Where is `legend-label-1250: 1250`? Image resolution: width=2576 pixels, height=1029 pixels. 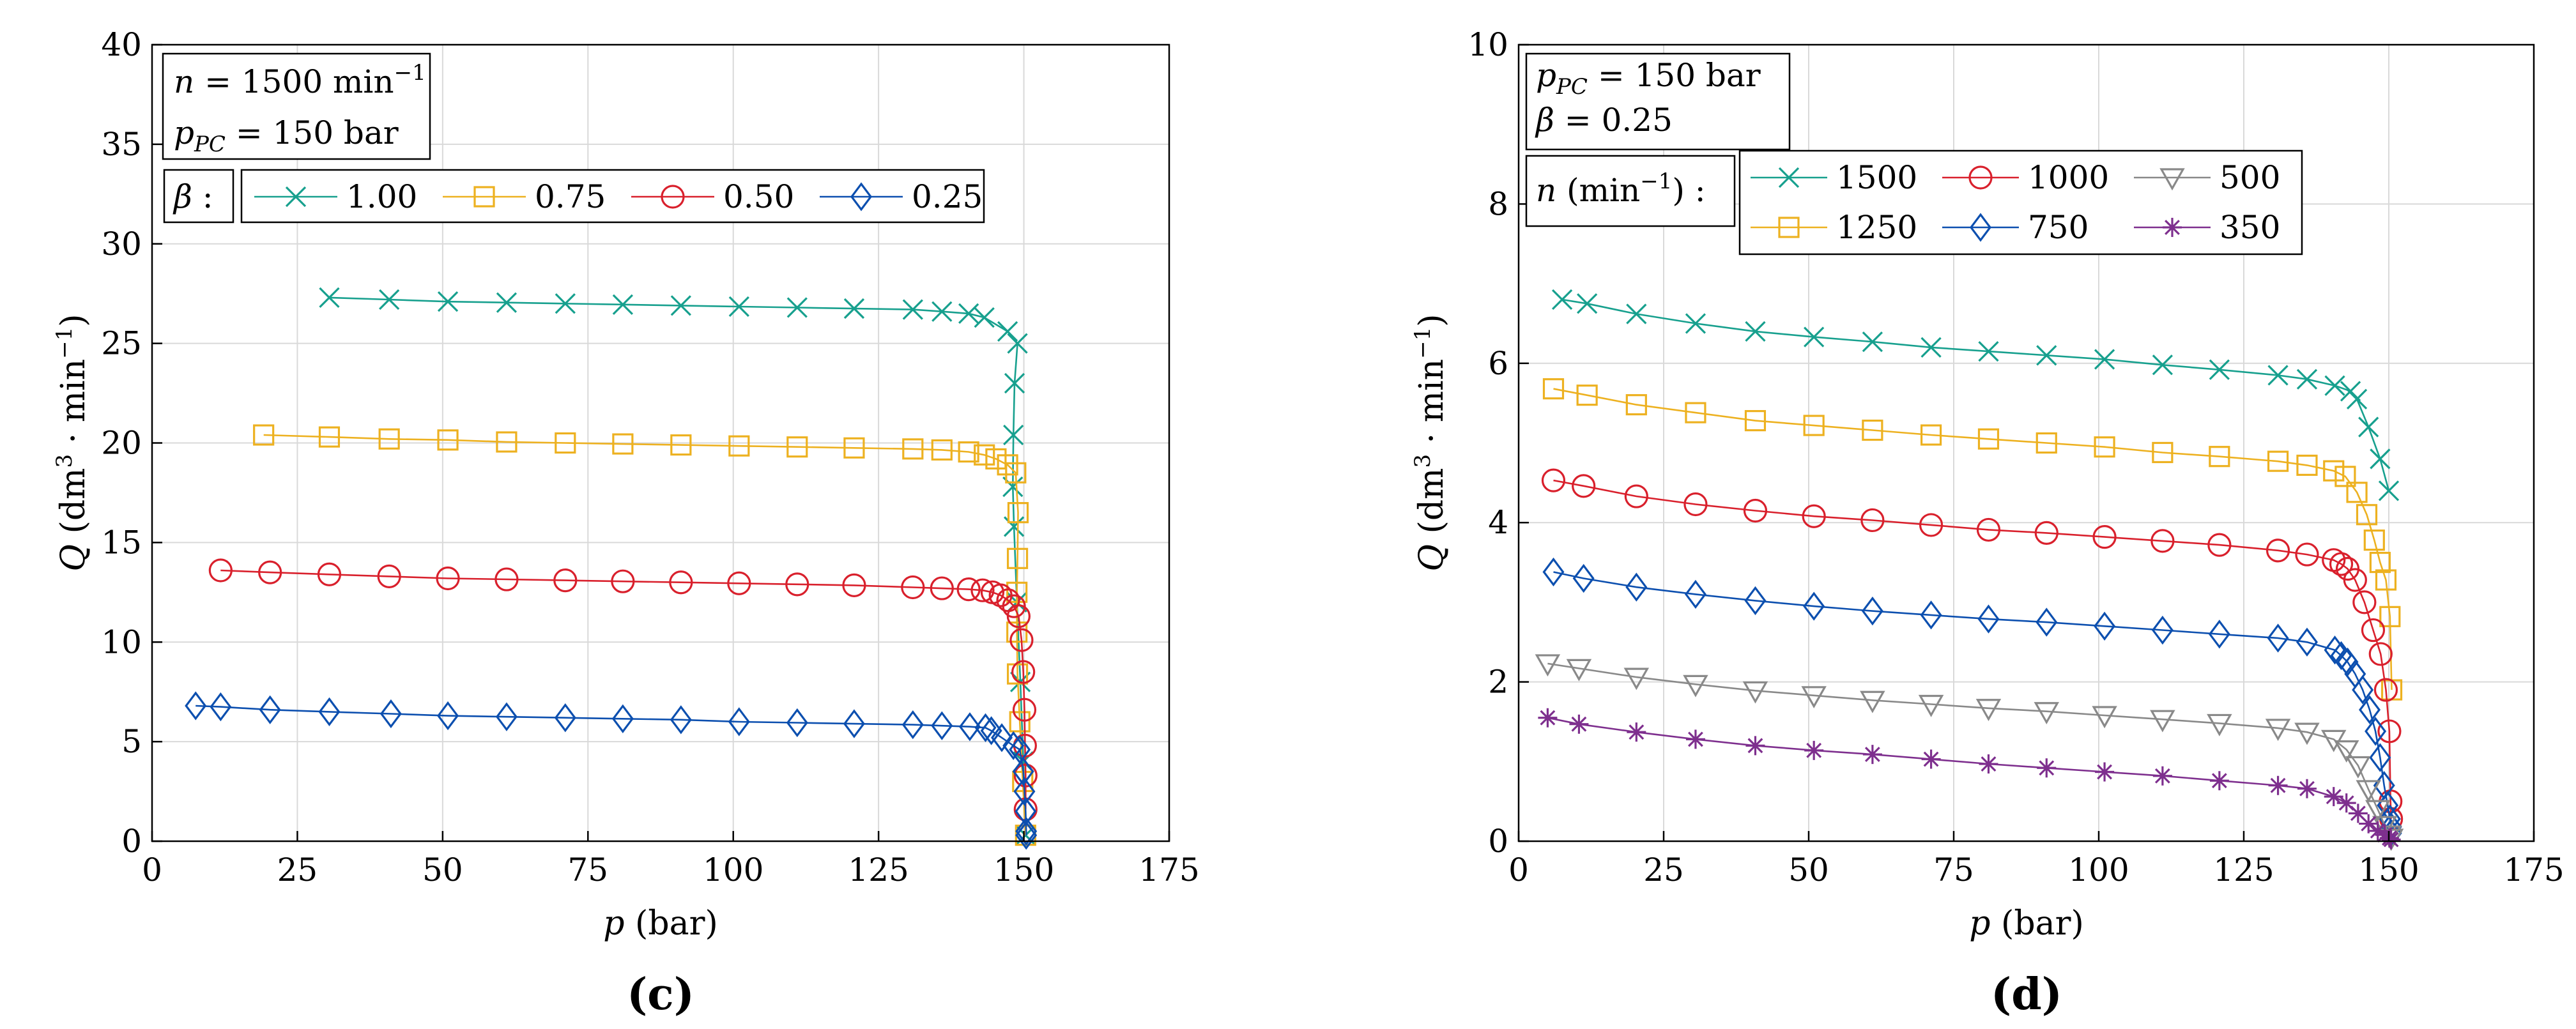
legend-label-1250: 1250 is located at coordinates (1876, 228).